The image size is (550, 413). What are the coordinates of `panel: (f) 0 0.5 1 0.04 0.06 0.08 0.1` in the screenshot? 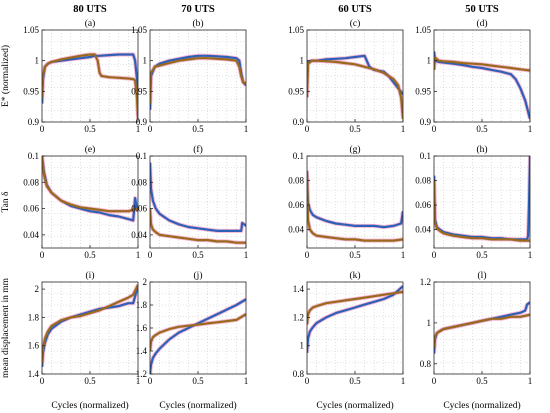 It's located at (189, 202).